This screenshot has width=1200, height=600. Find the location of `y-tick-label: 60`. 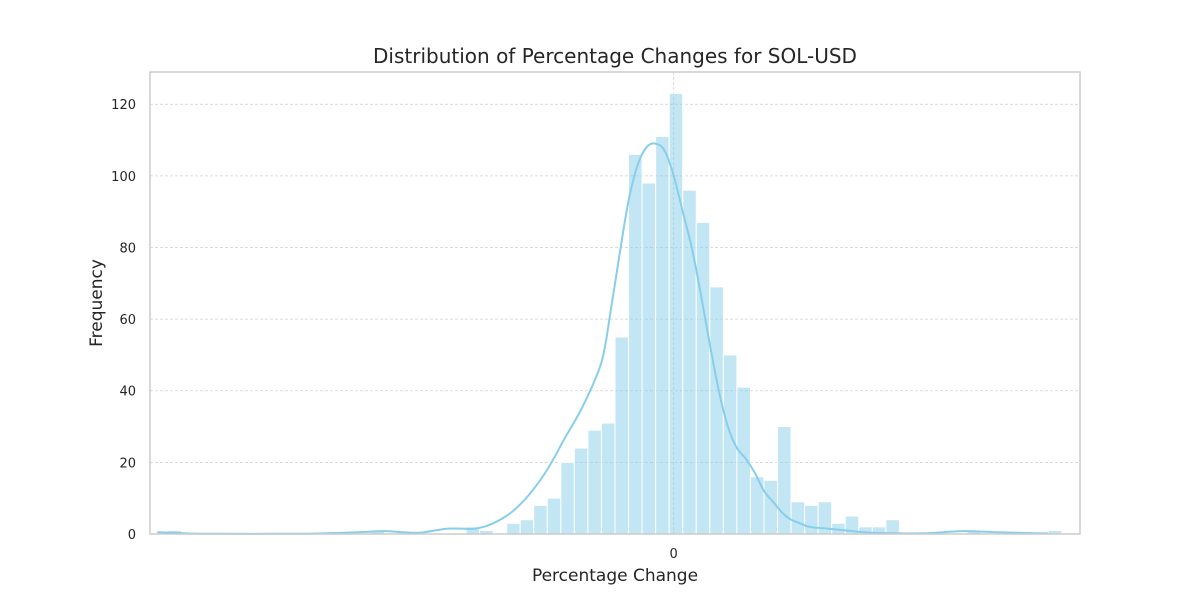

y-tick-label: 60 is located at coordinates (127, 320).